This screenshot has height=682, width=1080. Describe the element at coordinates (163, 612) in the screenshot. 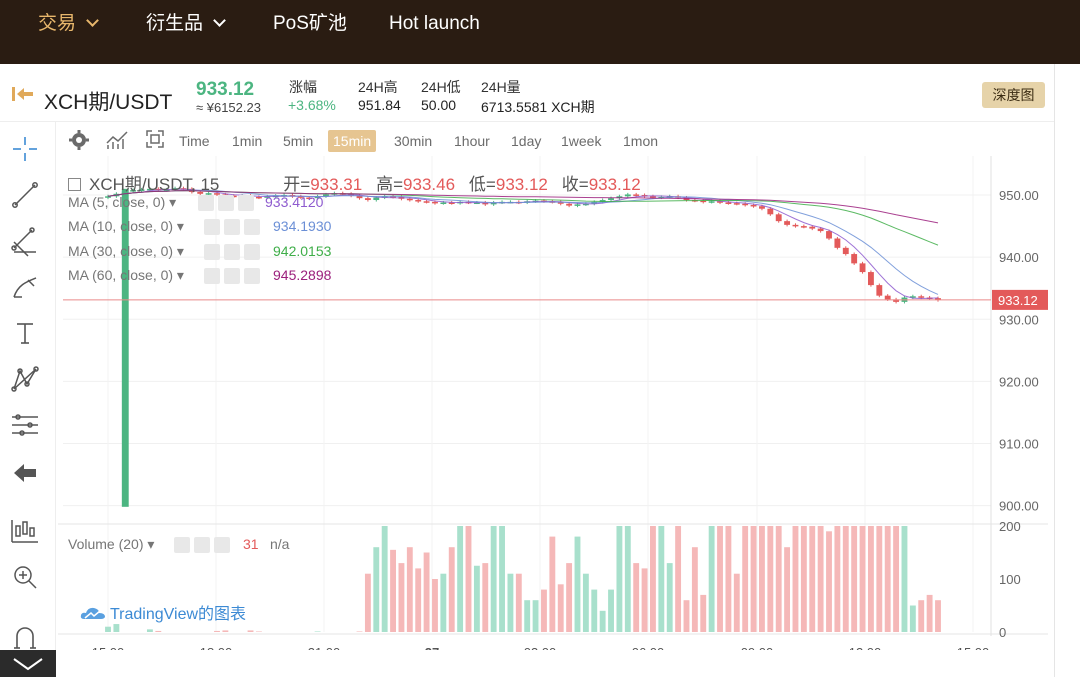

I see `tradingview-brand: TradingView的图表` at that location.